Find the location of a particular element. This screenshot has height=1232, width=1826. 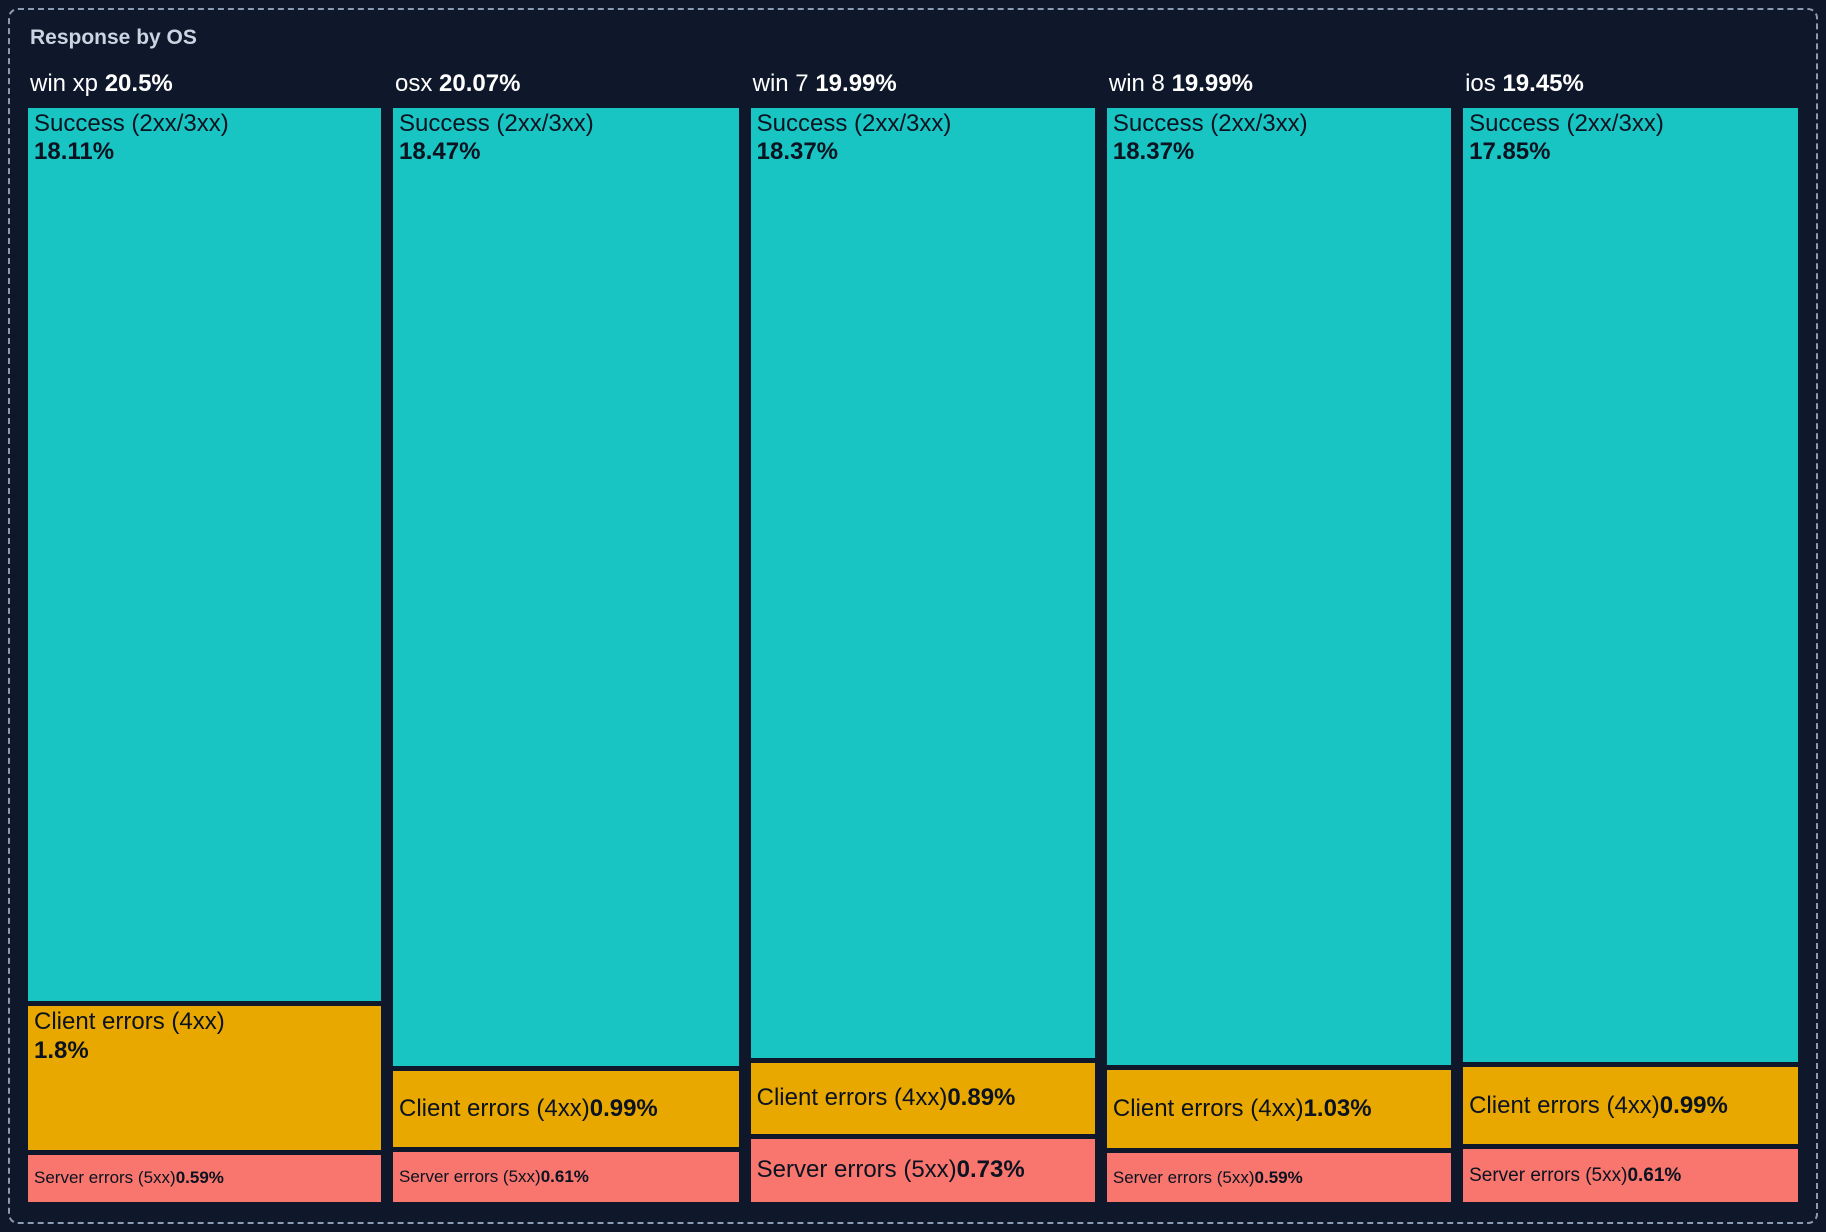

os-label: win 7 is located at coordinates (784, 83).